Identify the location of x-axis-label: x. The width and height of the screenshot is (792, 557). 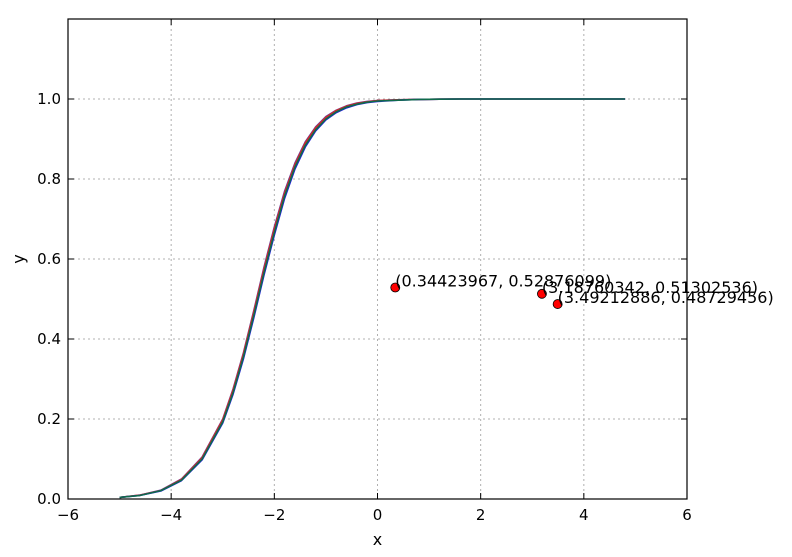
(377, 539).